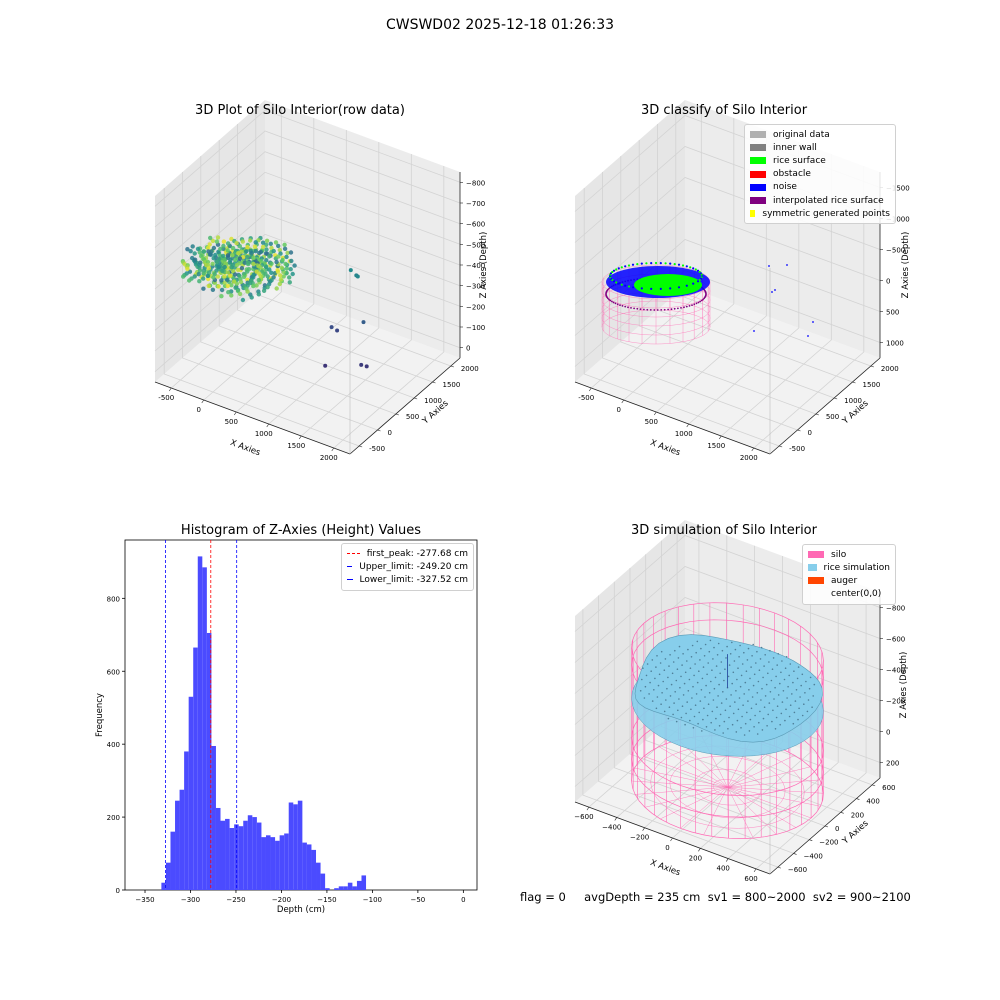  I want to click on legend-item: rice surface, so click(820, 160).